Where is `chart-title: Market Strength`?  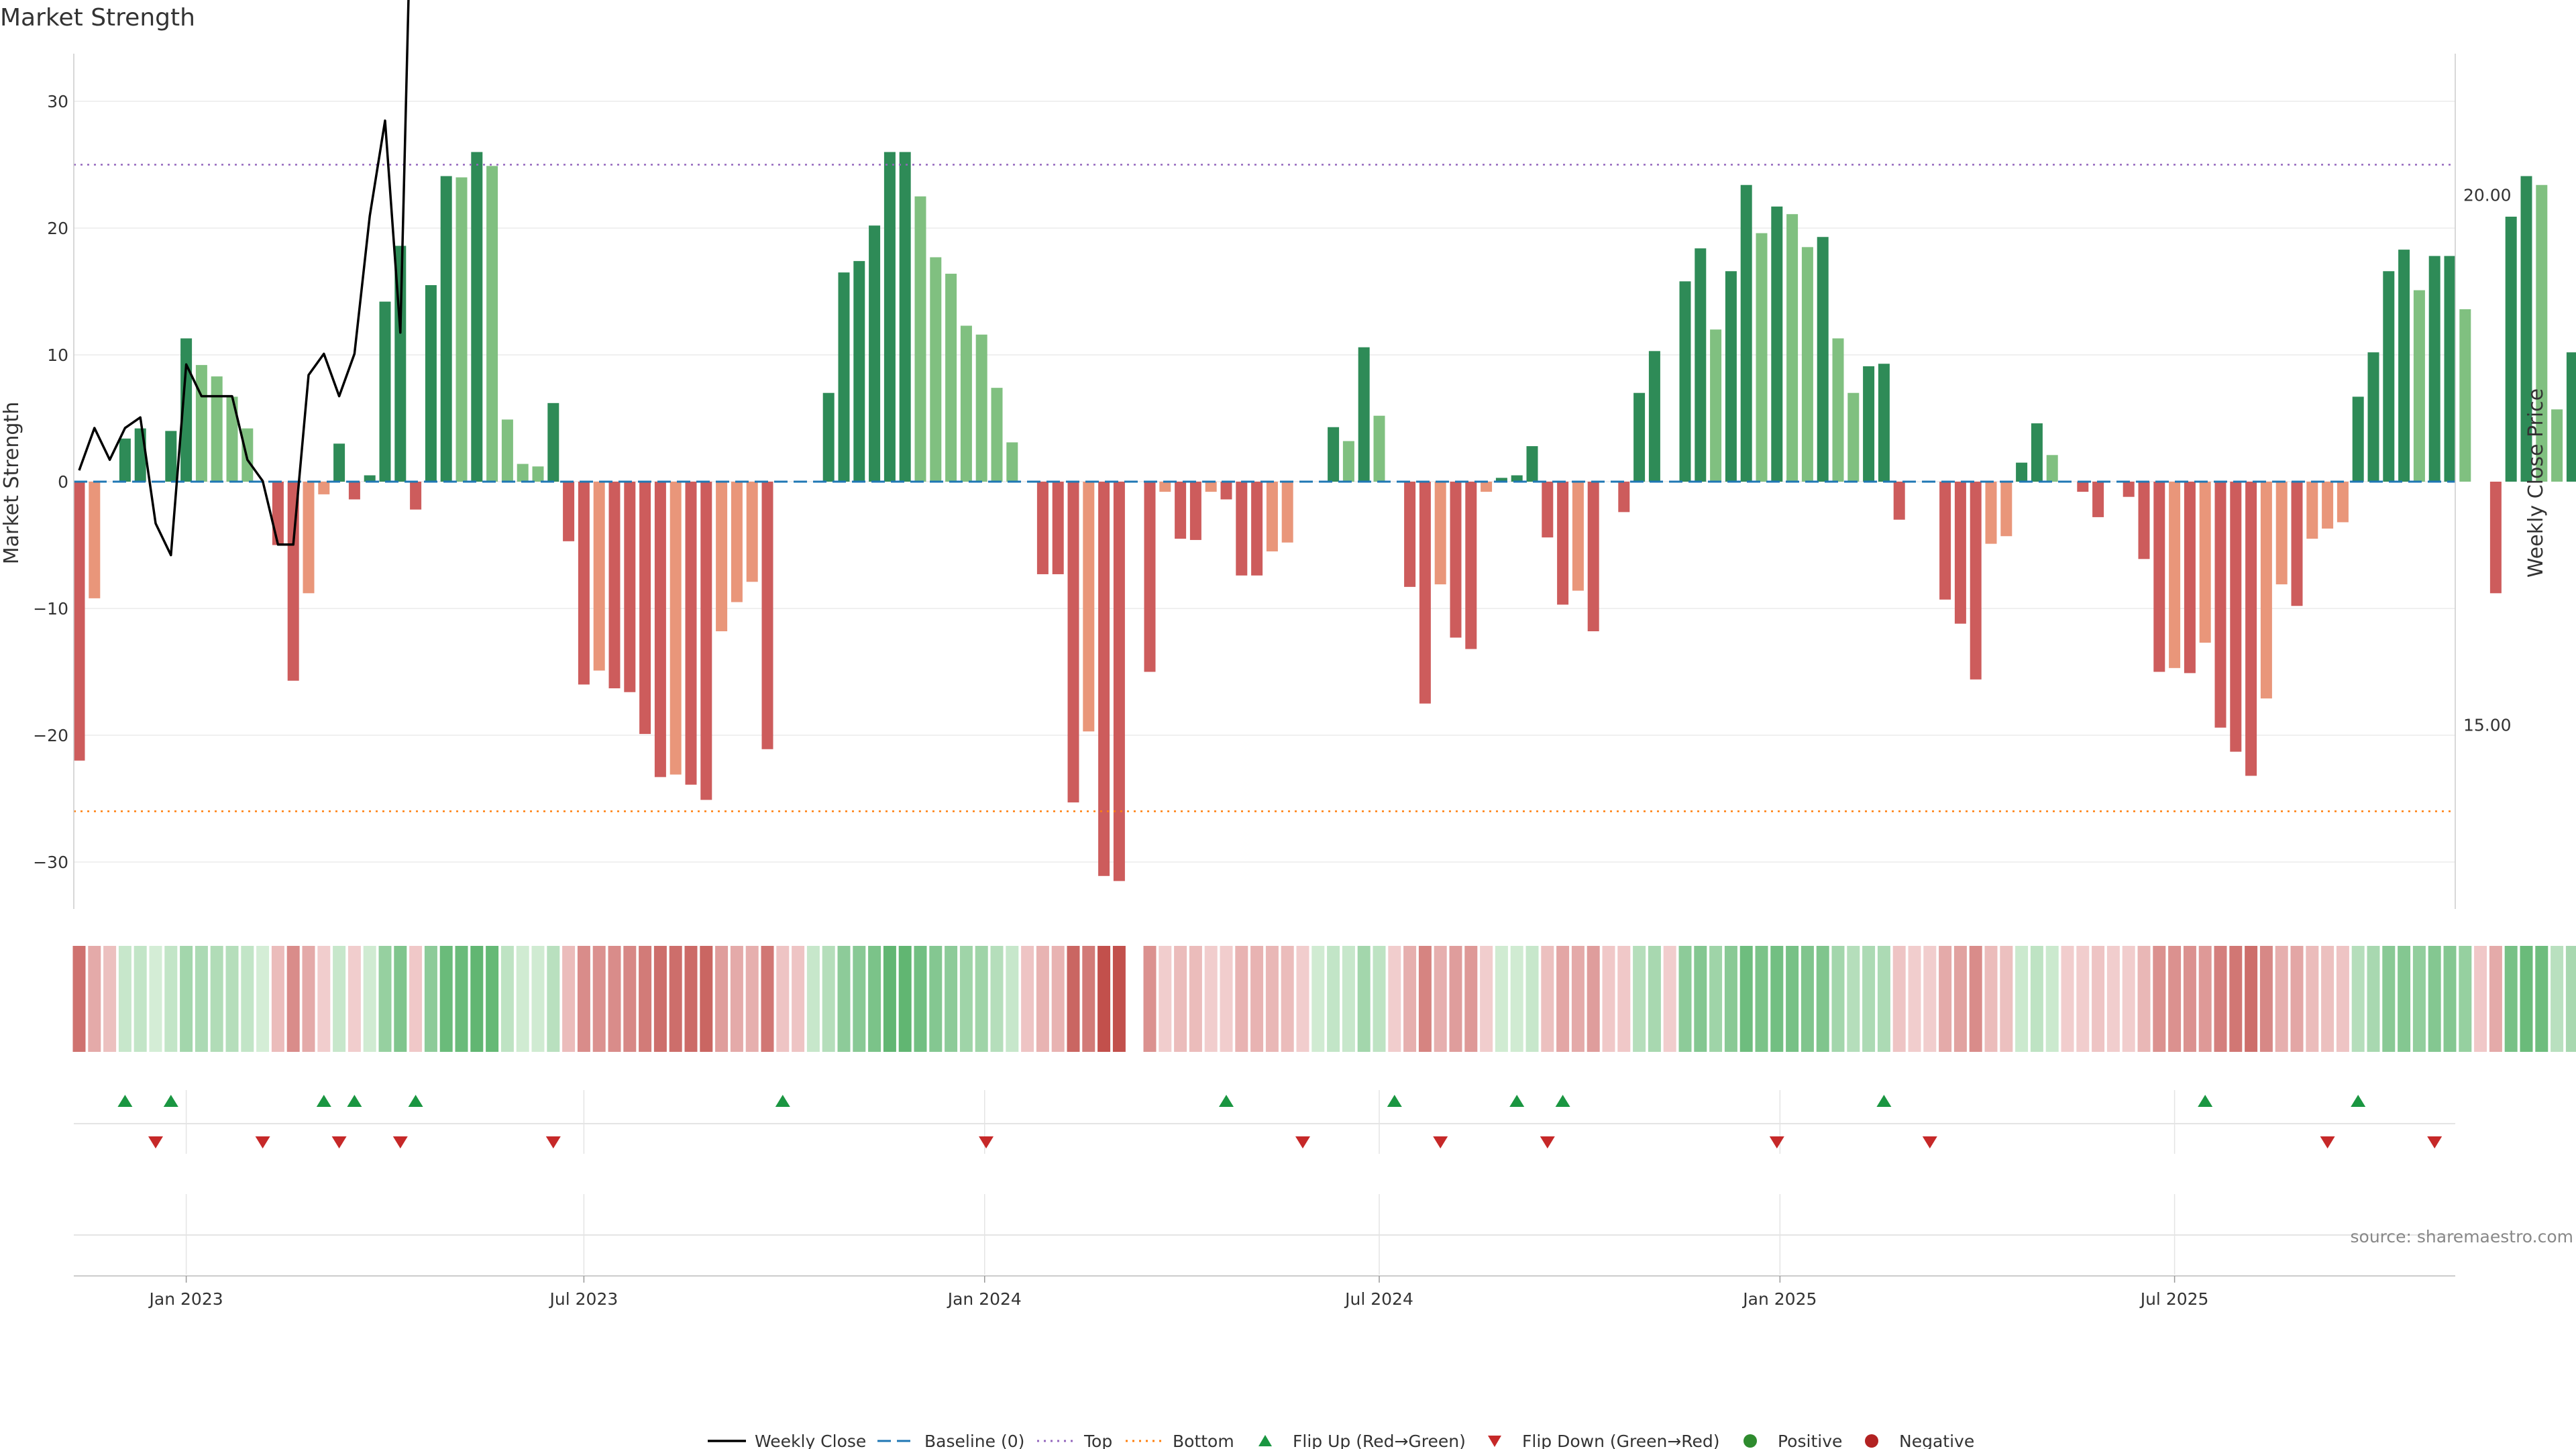 chart-title: Market Strength is located at coordinates (97, 18).